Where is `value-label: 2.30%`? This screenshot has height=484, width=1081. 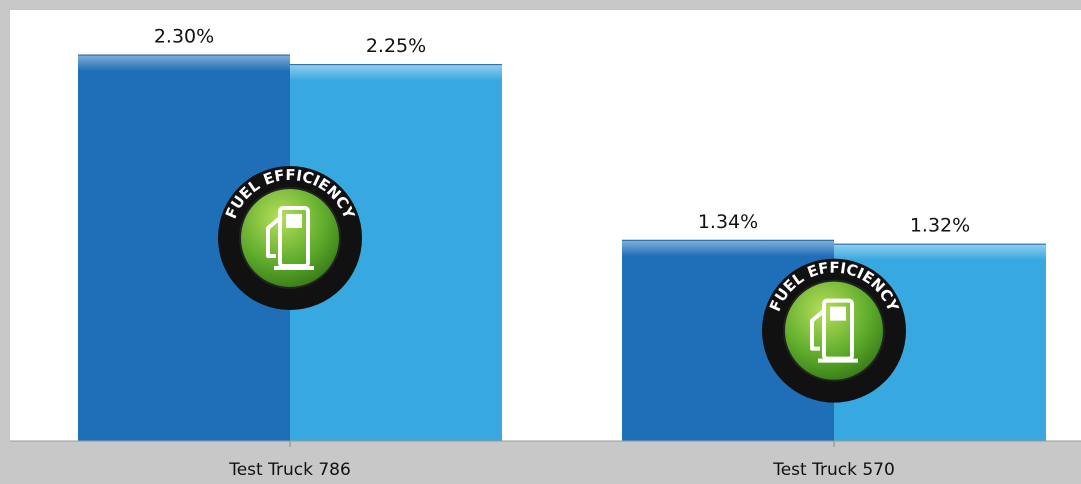 value-label: 2.30% is located at coordinates (184, 36).